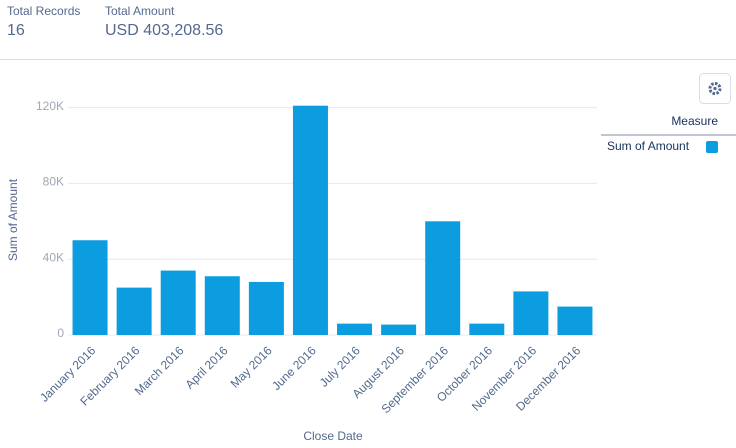 Image resolution: width=736 pixels, height=448 pixels. I want to click on x-tick-label: April 2016, so click(207, 367).